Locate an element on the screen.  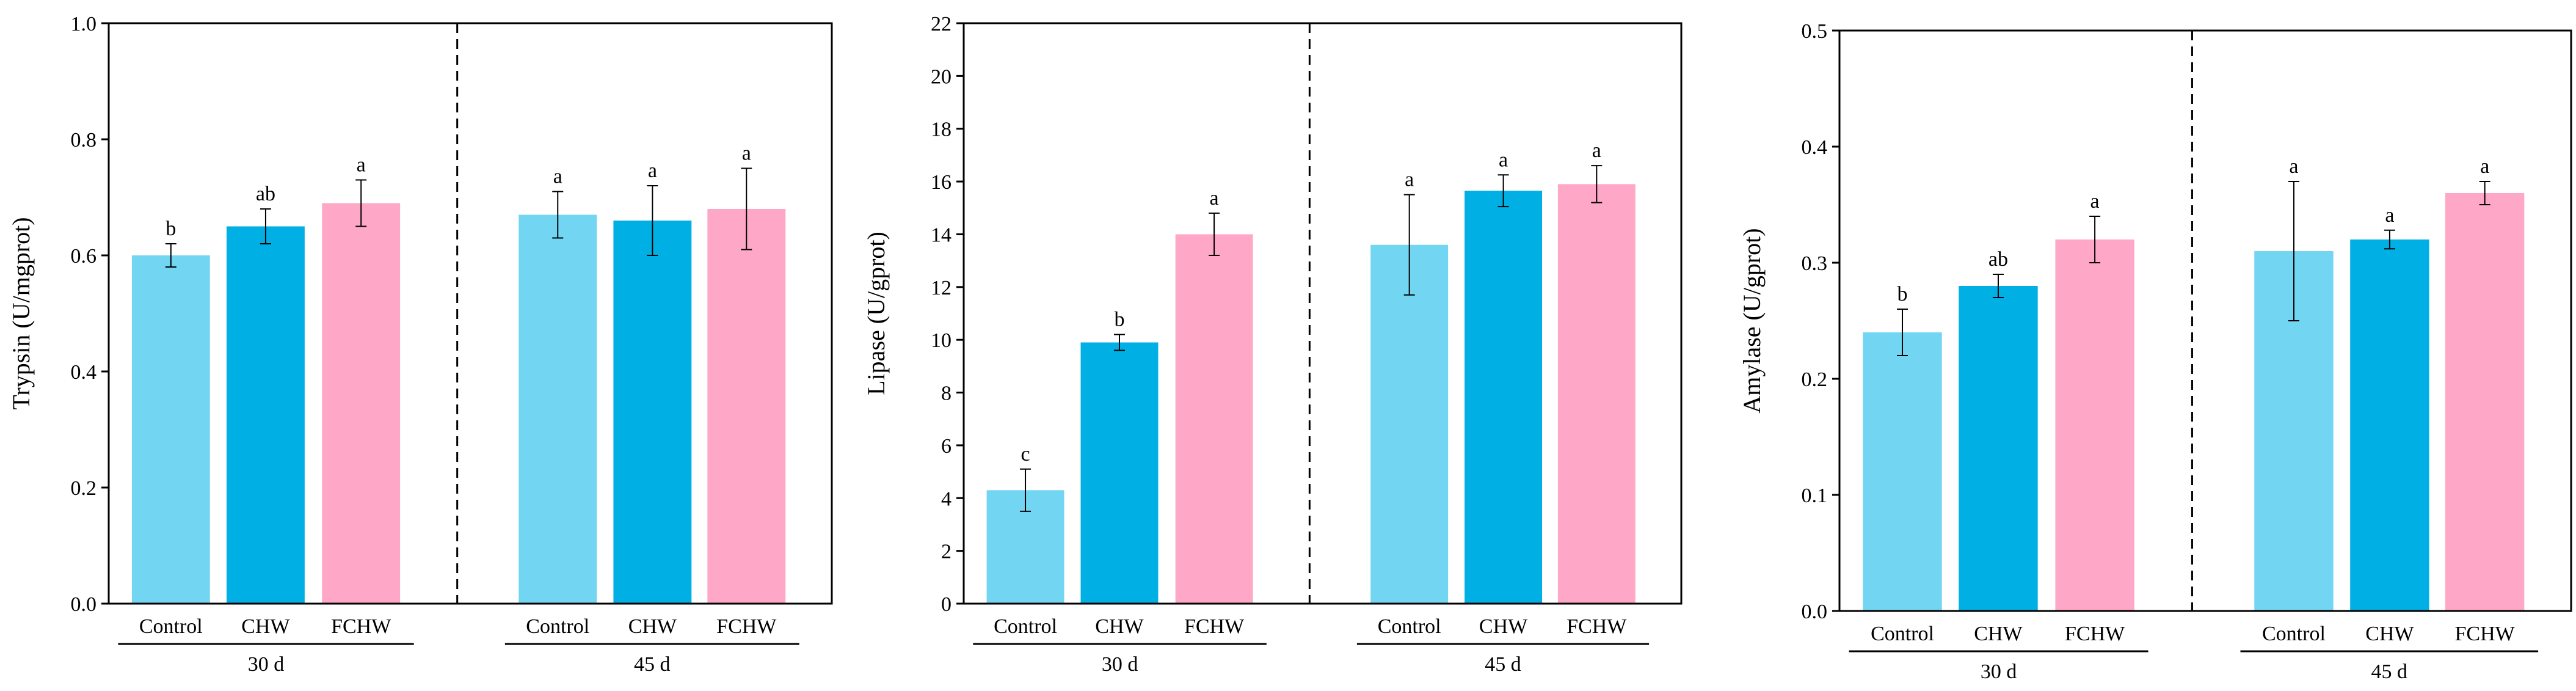
y-tick-label: 12 is located at coordinates (941, 288).